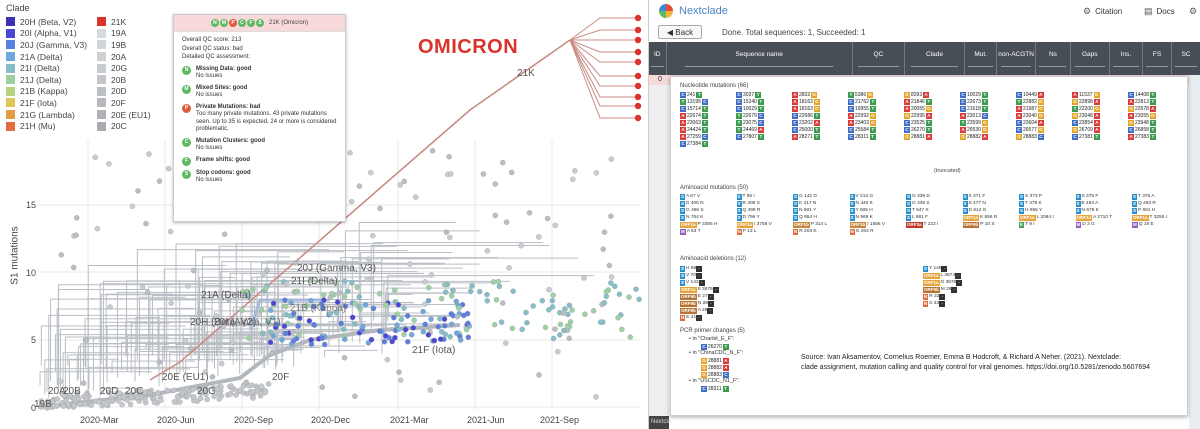 The height and width of the screenshot is (429, 1200). I want to click on nav-settings: ⚙, so click(1194, 11).